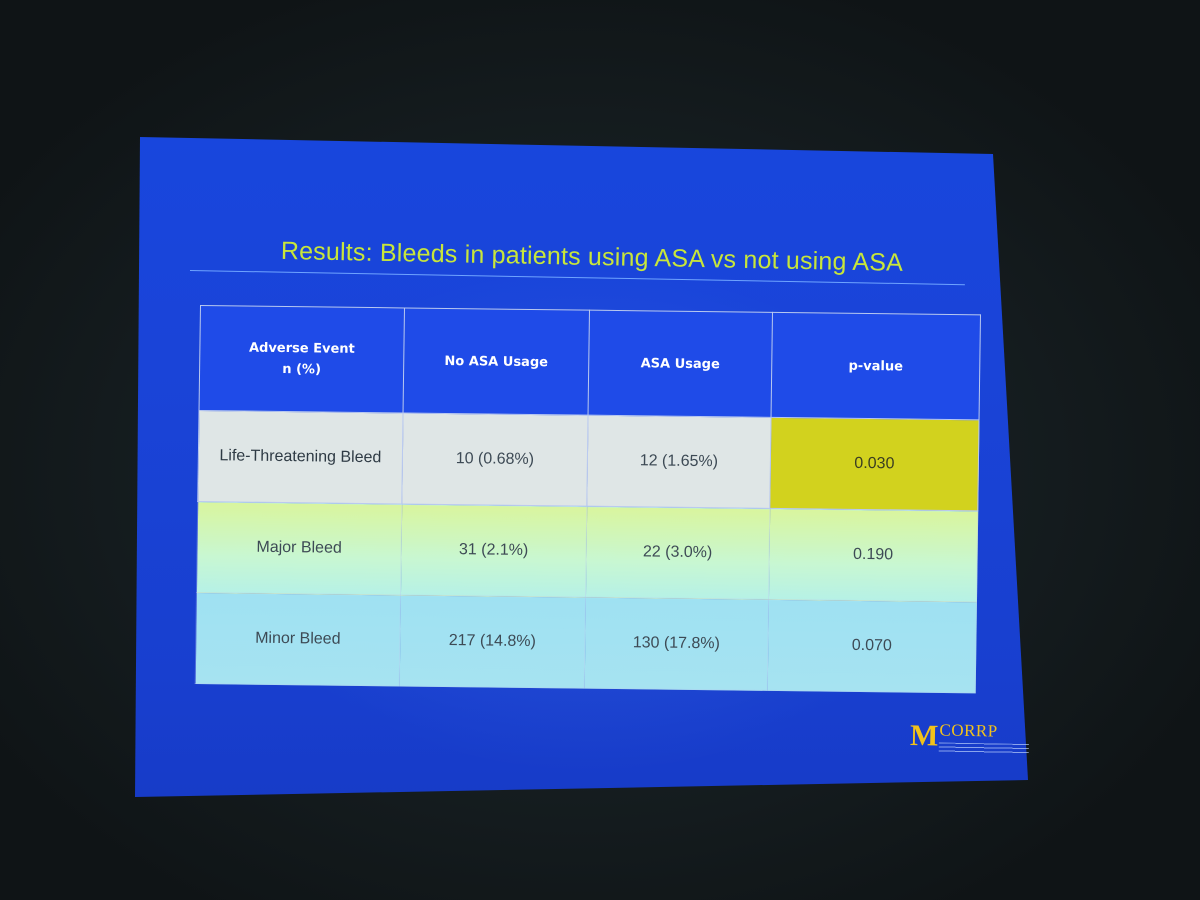  I want to click on table-row: Major Bleed 31 (2.1%) 22 (3.0%) 0.190, so click(587, 551).